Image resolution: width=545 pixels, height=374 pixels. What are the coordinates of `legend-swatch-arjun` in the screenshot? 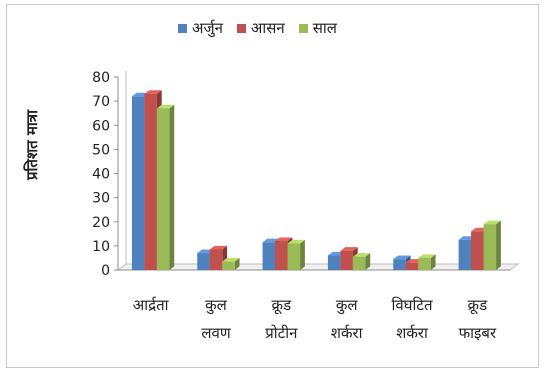 It's located at (182, 28).